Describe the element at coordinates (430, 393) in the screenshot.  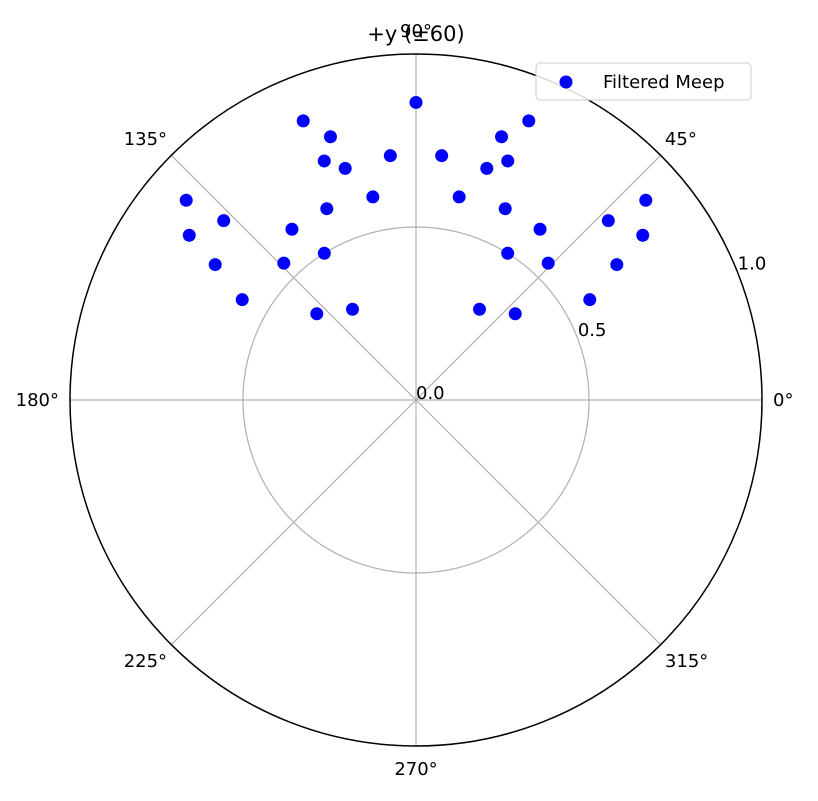
I see `r-tick-label-0: 0.0` at that location.